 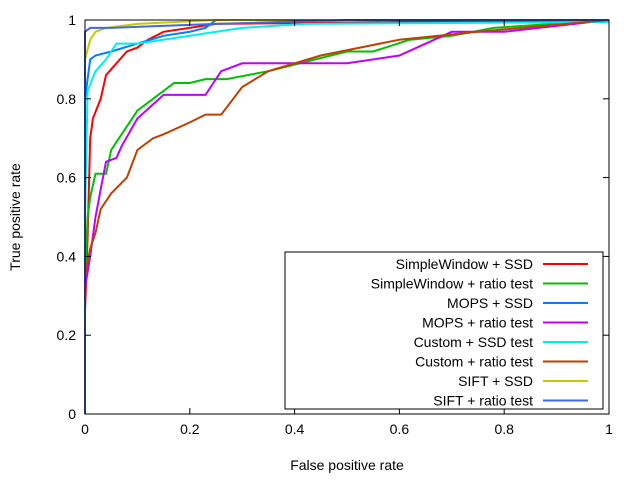 I want to click on x-axis-label: False positive rate, so click(x=347, y=465).